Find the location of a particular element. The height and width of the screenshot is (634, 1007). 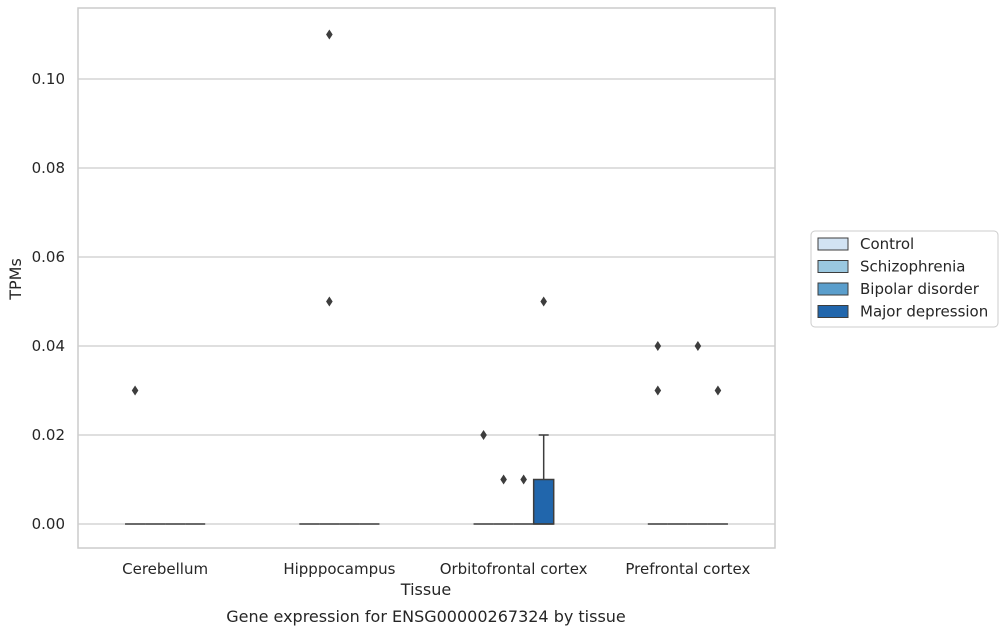

x-tick-label: Hipppocampus is located at coordinates (339, 569).